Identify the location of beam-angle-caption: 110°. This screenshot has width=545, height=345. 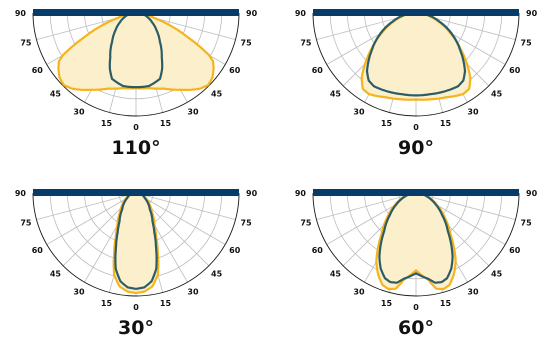
(135, 148).